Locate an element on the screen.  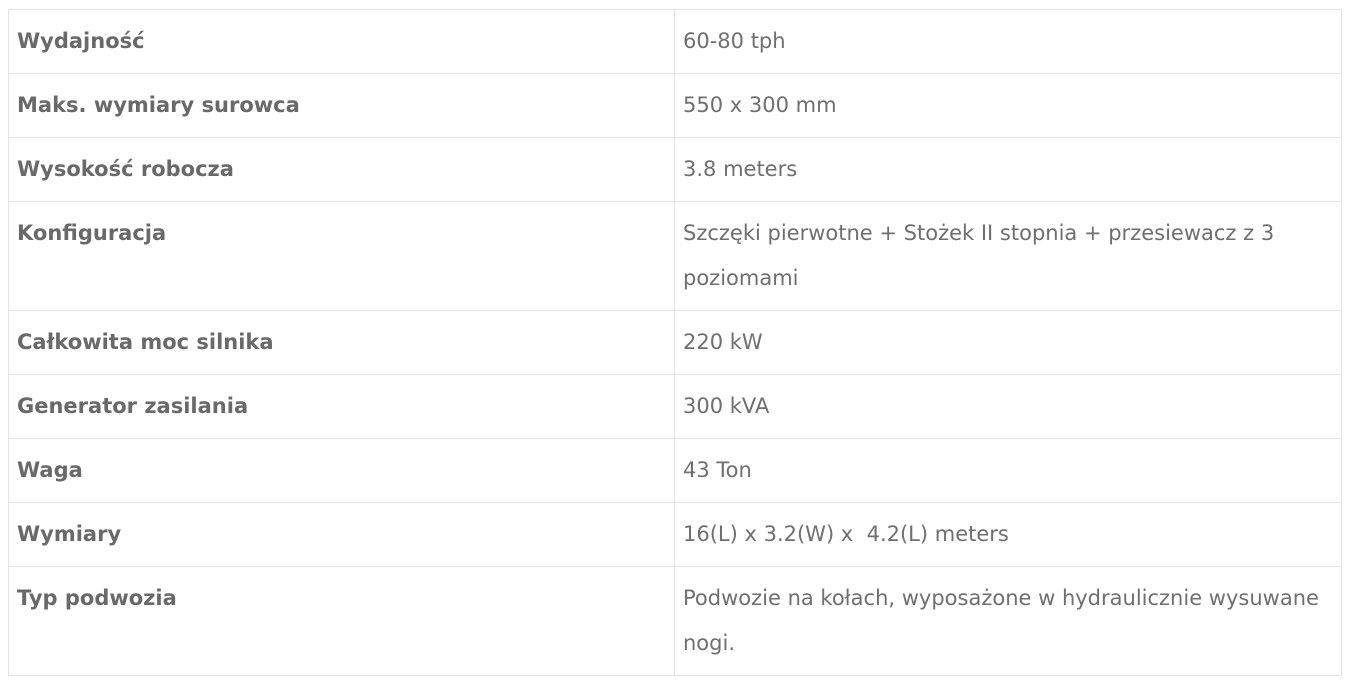
spec-label: Waga is located at coordinates (341, 470).